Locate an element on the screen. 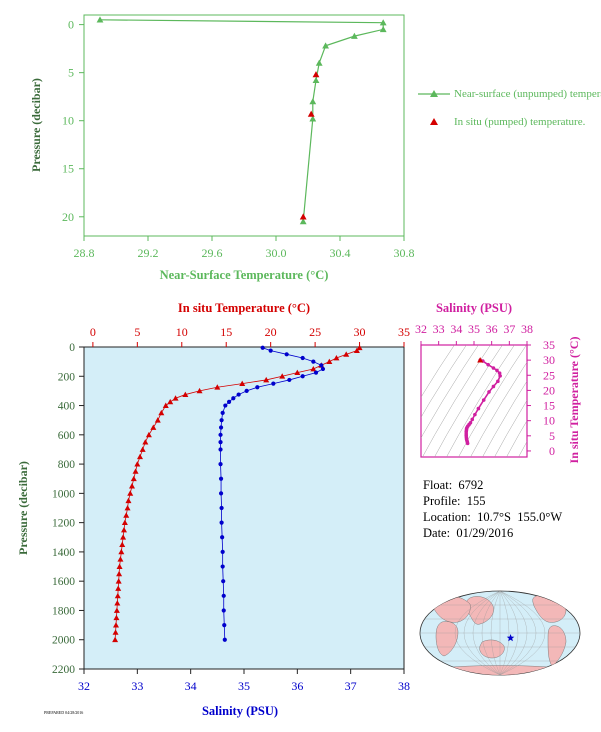  map-graticule is located at coordinates (500, 633).